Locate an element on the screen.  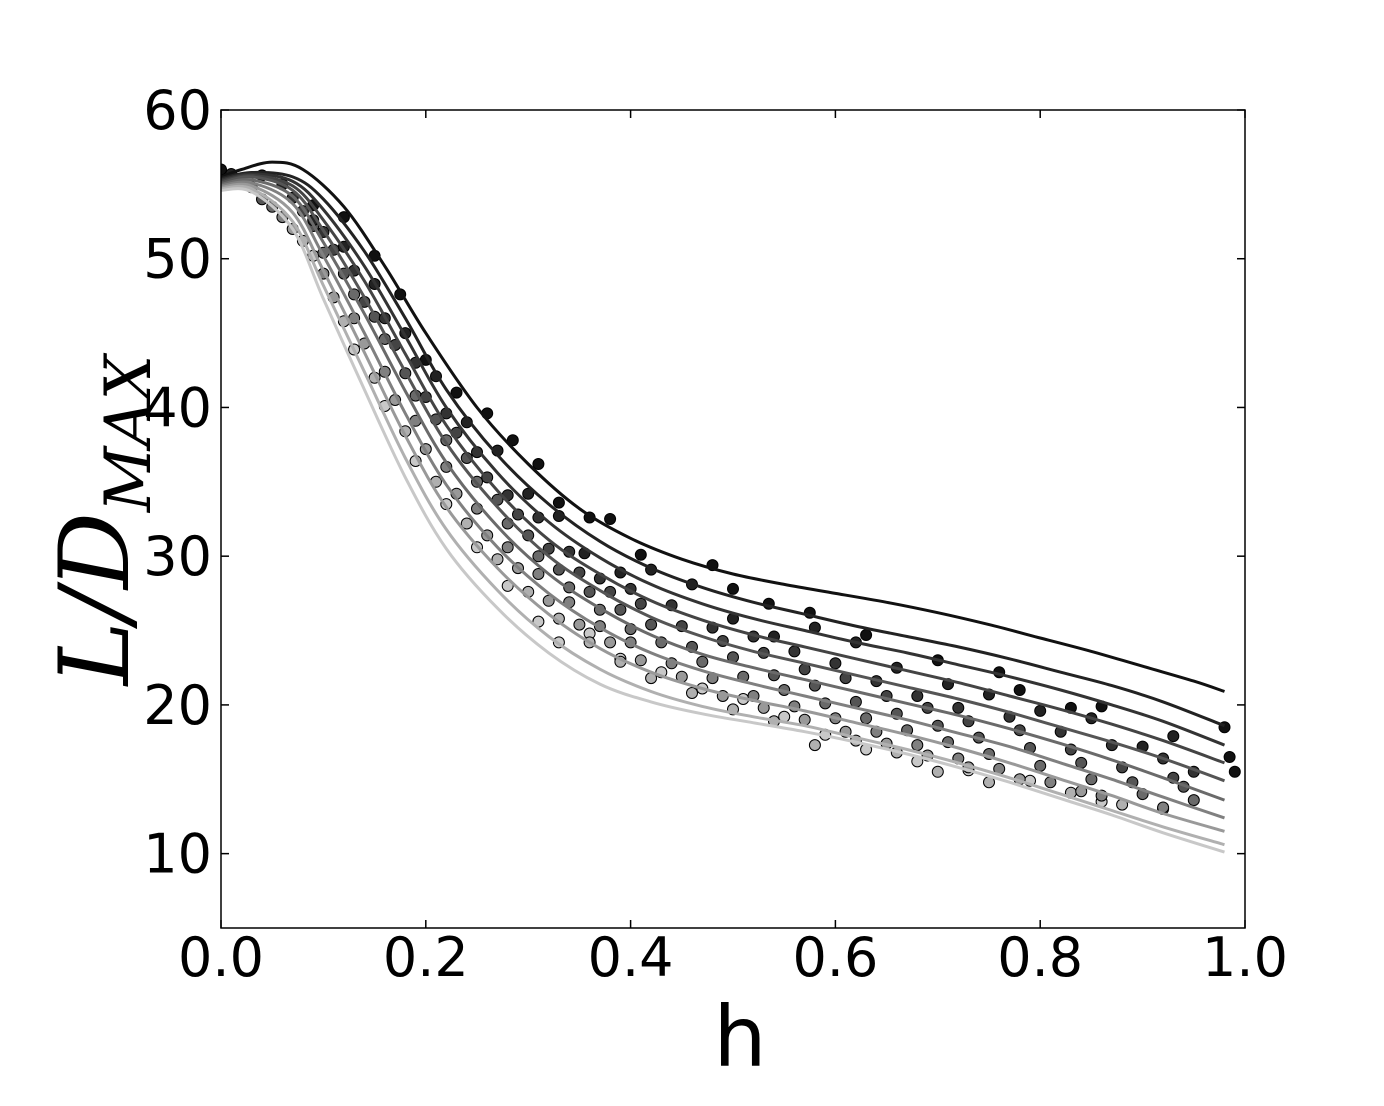
x-tick-label-1: 0.0 is located at coordinates (221, 957).